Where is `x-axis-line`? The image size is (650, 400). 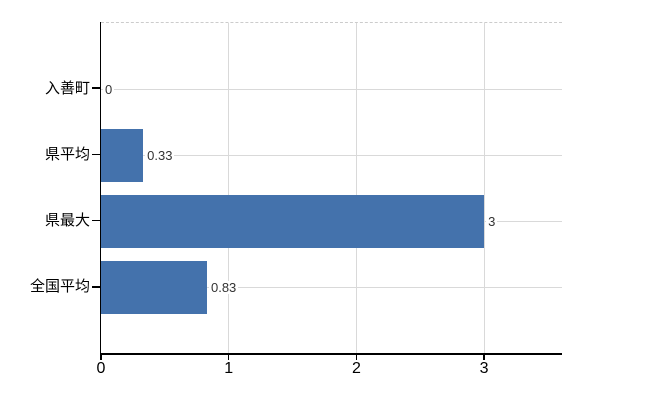
x-axis-line is located at coordinates (330, 354).